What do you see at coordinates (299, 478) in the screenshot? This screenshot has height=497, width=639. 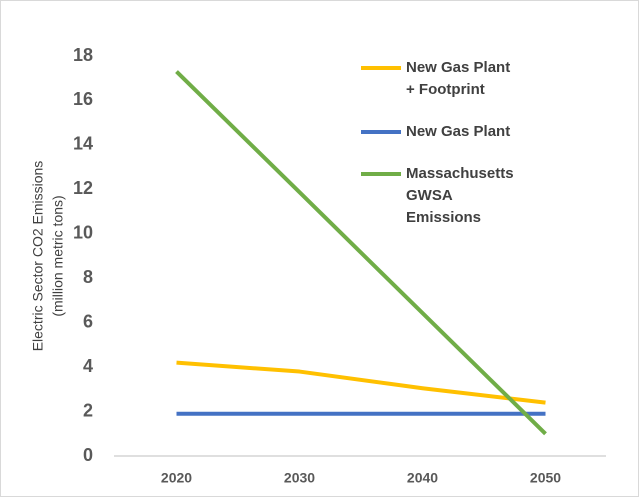 I see `x-tick-label: 2030` at bounding box center [299, 478].